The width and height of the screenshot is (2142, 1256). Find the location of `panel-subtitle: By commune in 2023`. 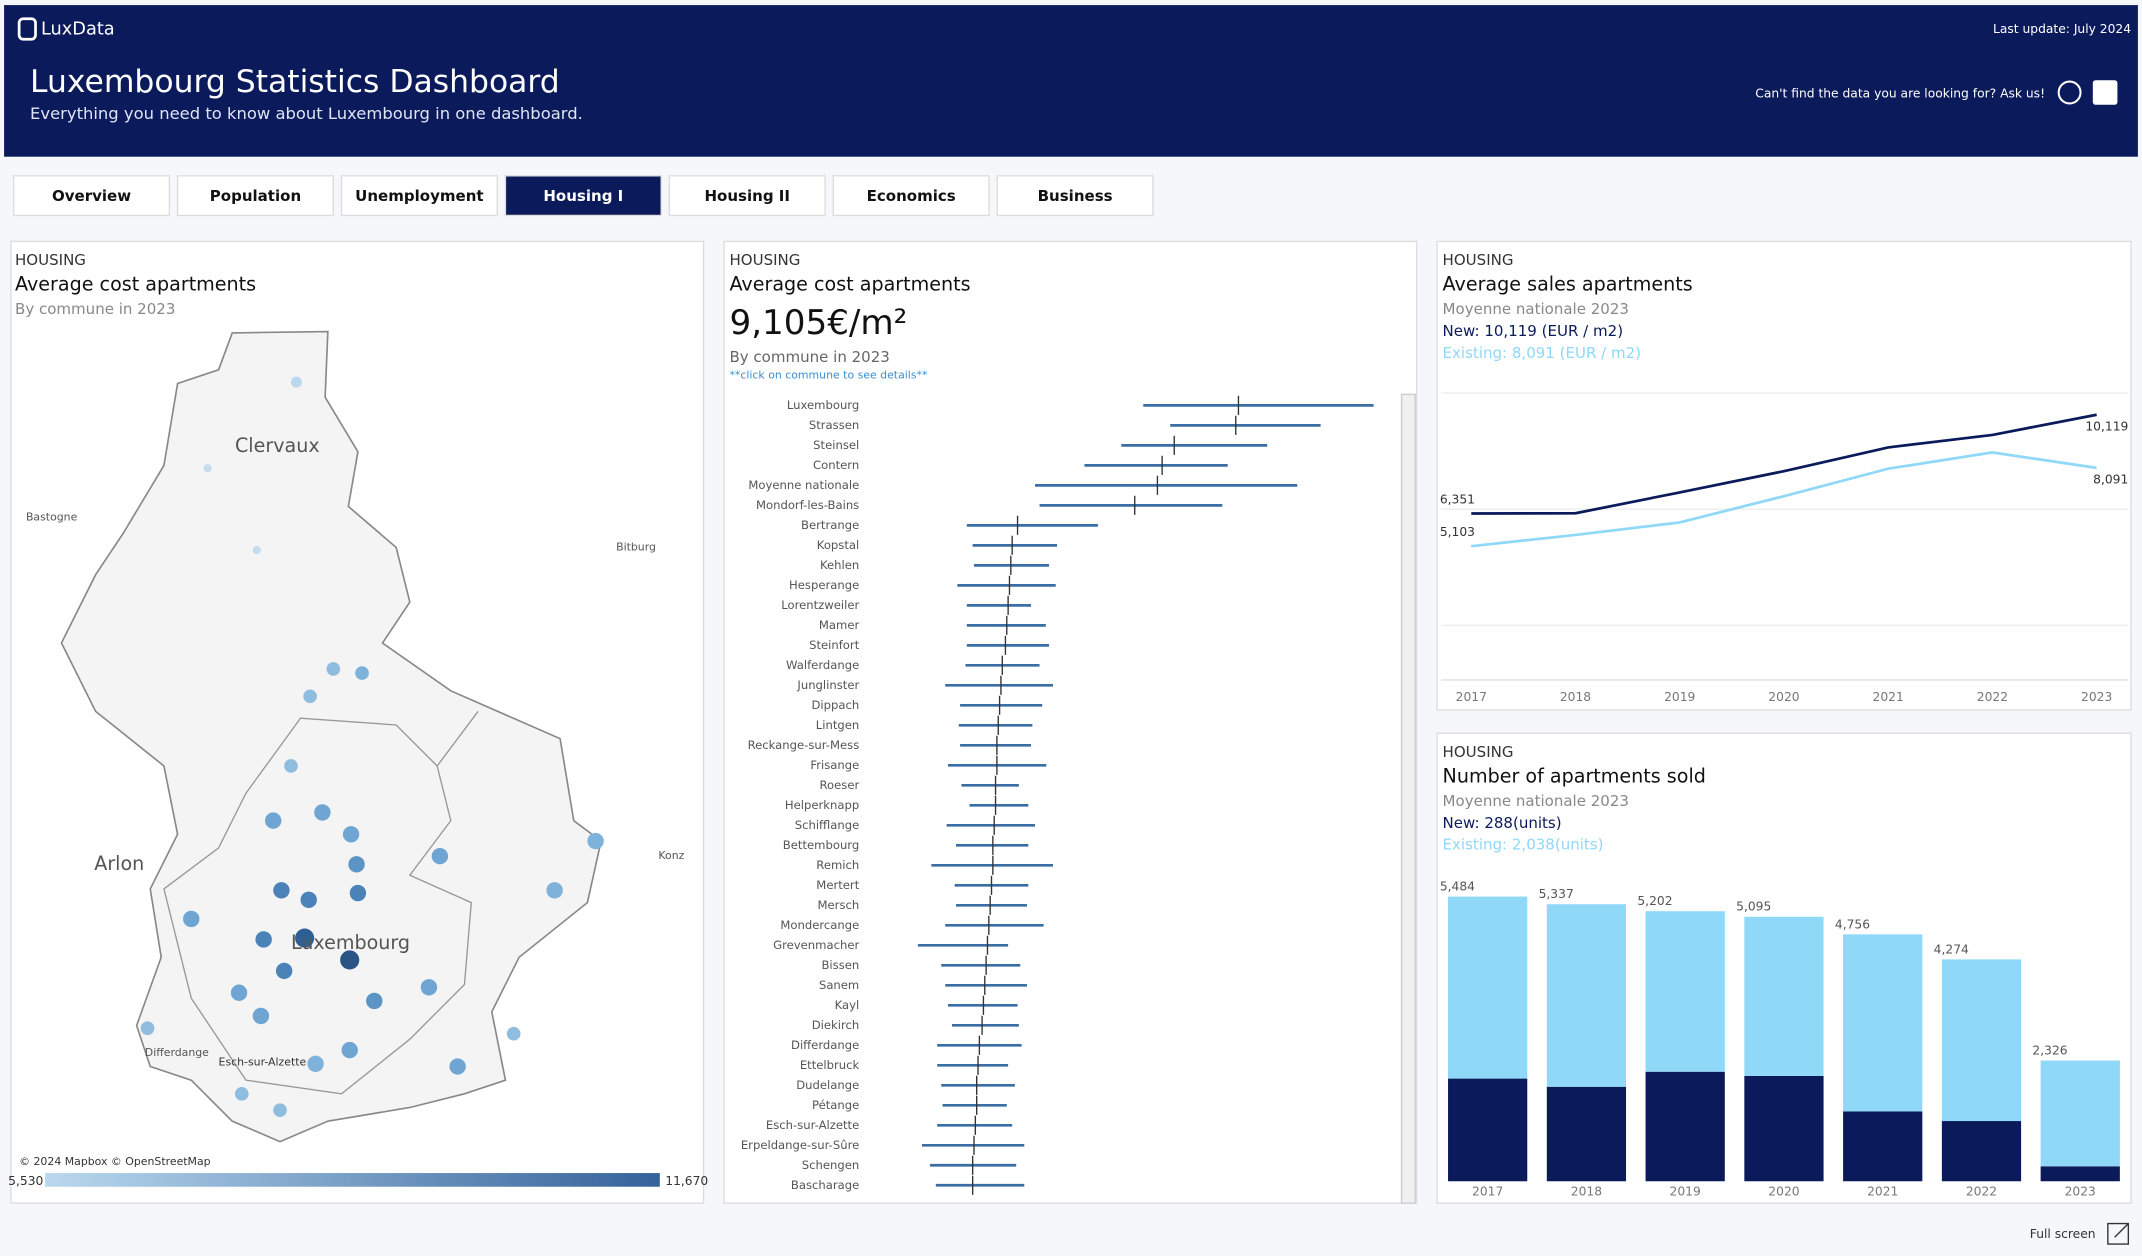

panel-subtitle: By commune in 2023 is located at coordinates (95, 309).